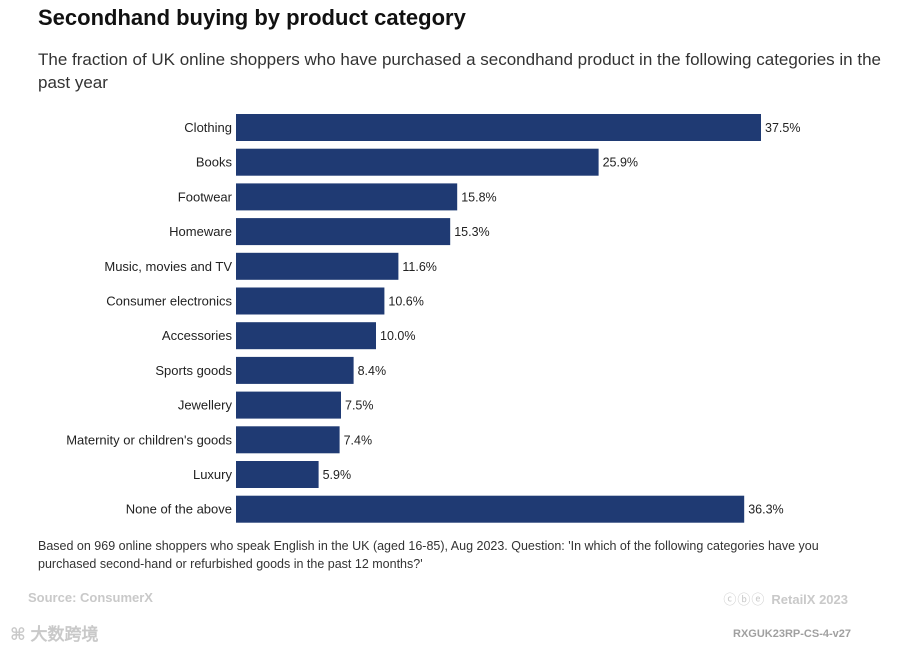  I want to click on source-label: Source: ConsumerX, so click(90, 597).